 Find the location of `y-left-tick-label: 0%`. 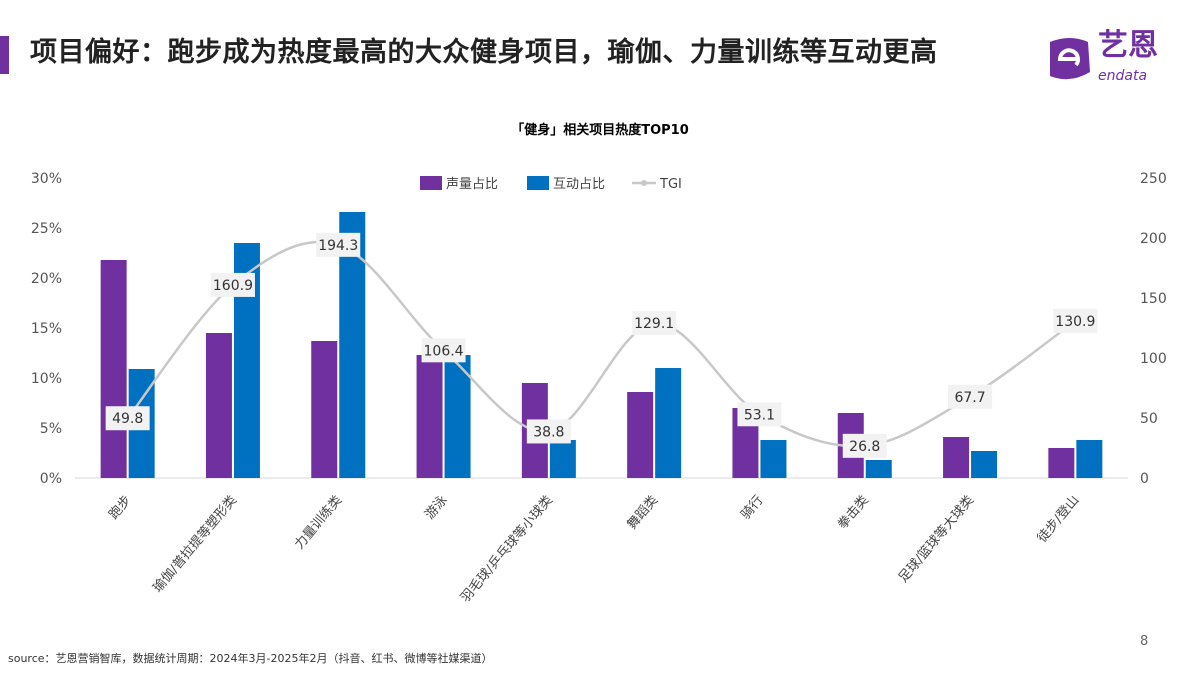

y-left-tick-label: 0% is located at coordinates (51, 479).